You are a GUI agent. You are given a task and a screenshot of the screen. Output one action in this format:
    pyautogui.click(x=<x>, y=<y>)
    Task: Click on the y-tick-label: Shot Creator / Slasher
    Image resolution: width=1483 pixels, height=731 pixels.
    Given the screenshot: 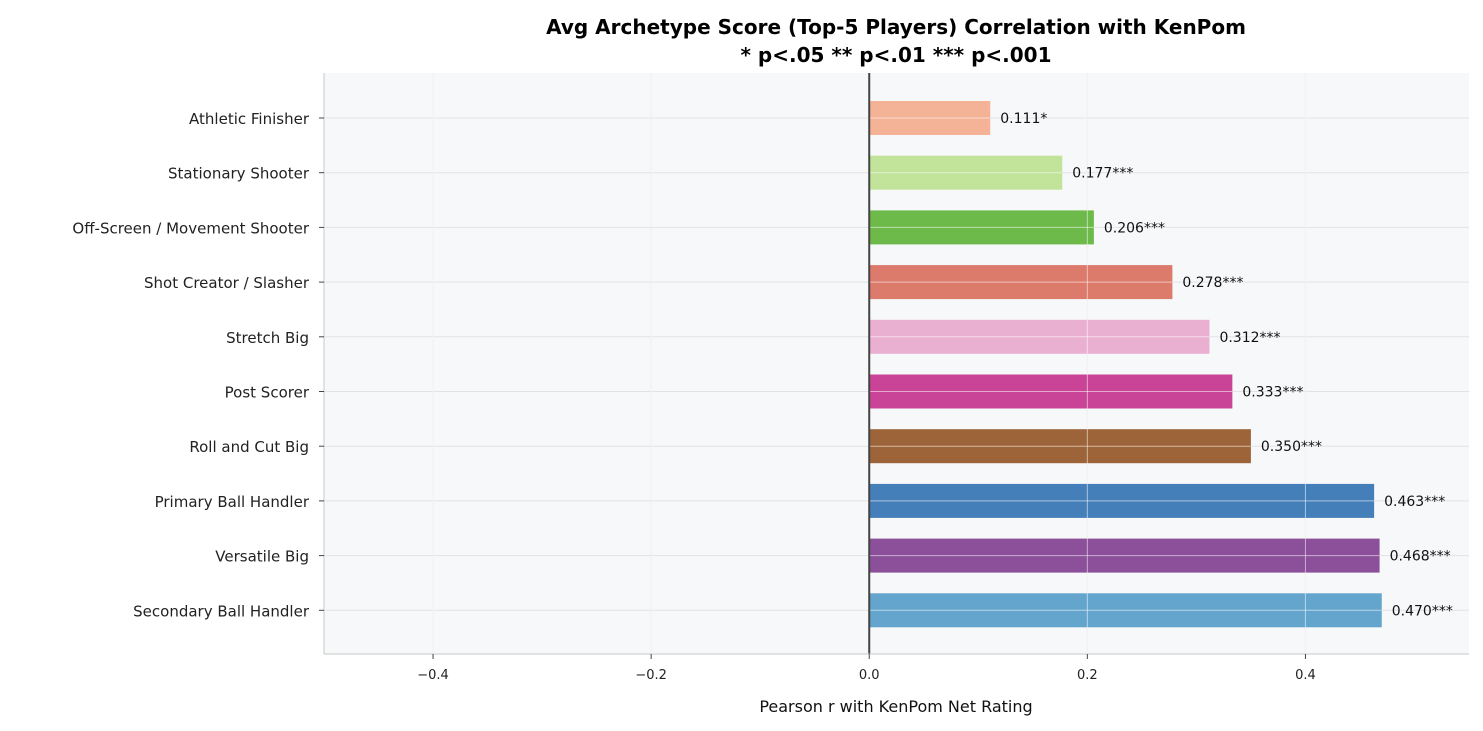 What is the action you would take?
    pyautogui.click(x=227, y=283)
    